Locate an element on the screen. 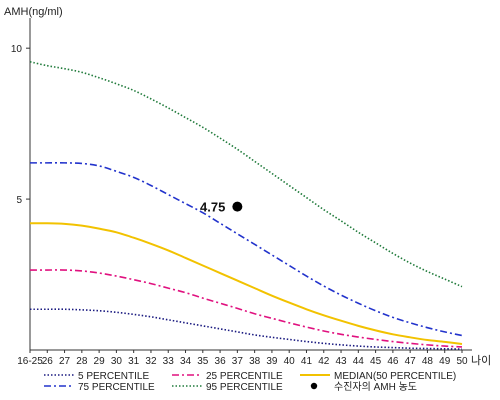  x-tick-label: 29 is located at coordinates (100, 361).